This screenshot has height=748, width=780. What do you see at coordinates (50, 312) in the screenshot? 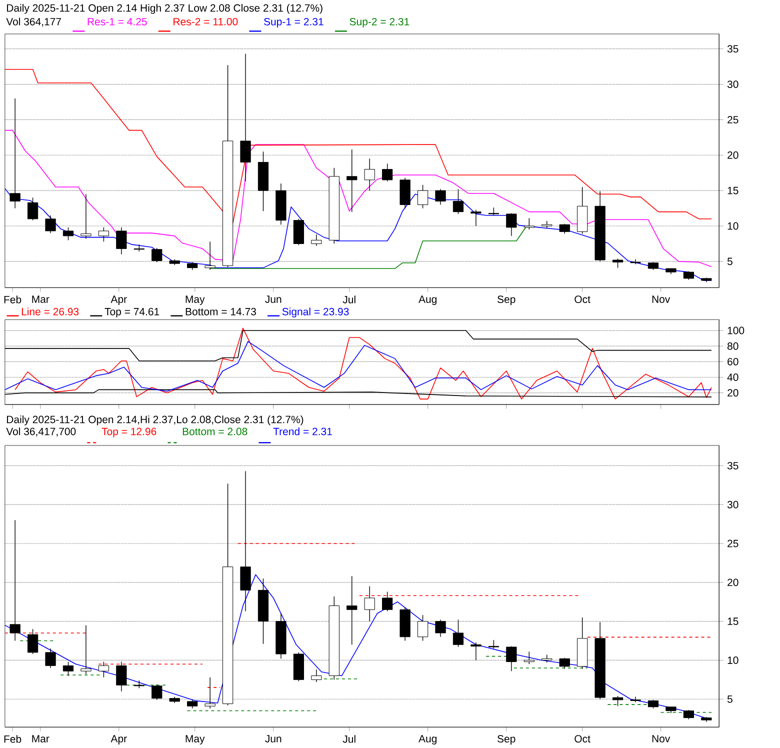
I see `legend-label: Line = 26.93` at bounding box center [50, 312].